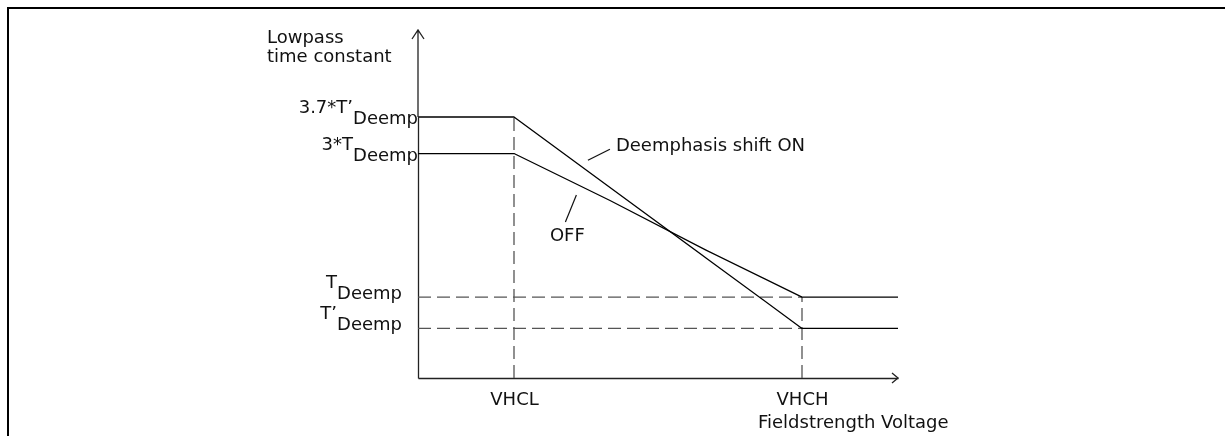 The width and height of the screenshot is (1225, 436). What do you see at coordinates (853, 421) in the screenshot?
I see `x-axis-title: Fieldstrength Voltage` at bounding box center [853, 421].